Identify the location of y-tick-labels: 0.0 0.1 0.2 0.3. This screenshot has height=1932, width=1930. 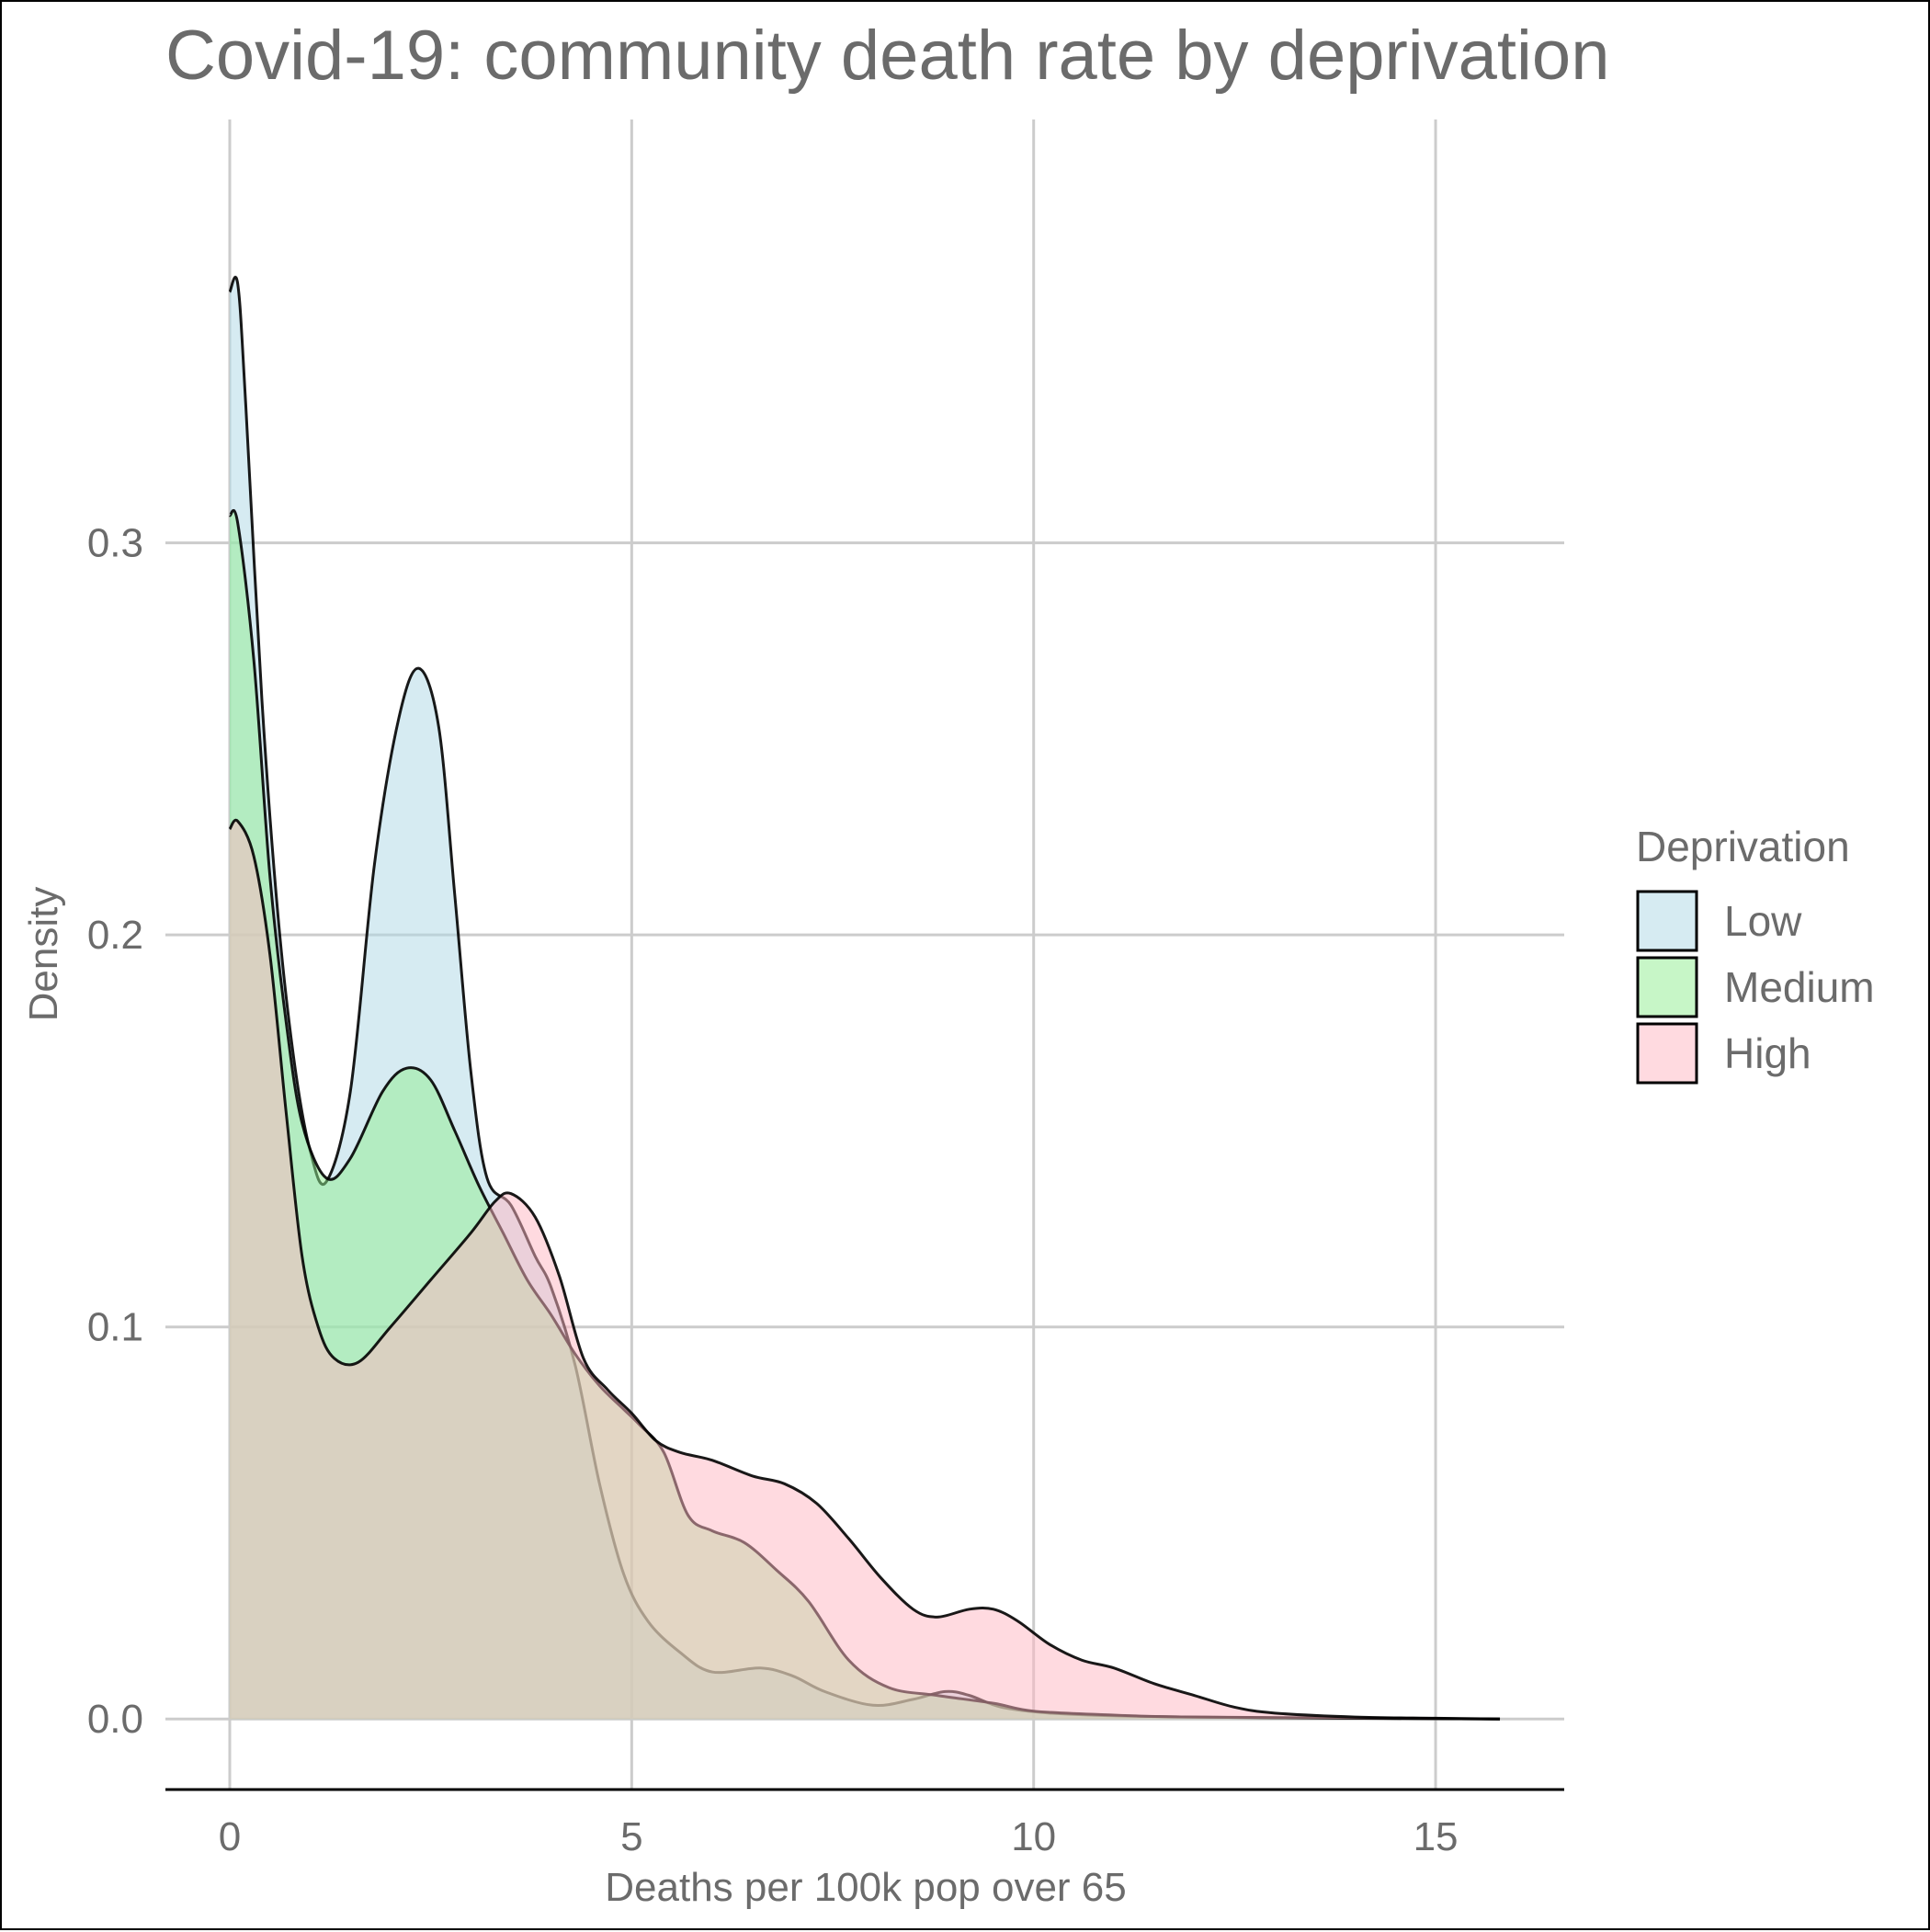
(115, 1132).